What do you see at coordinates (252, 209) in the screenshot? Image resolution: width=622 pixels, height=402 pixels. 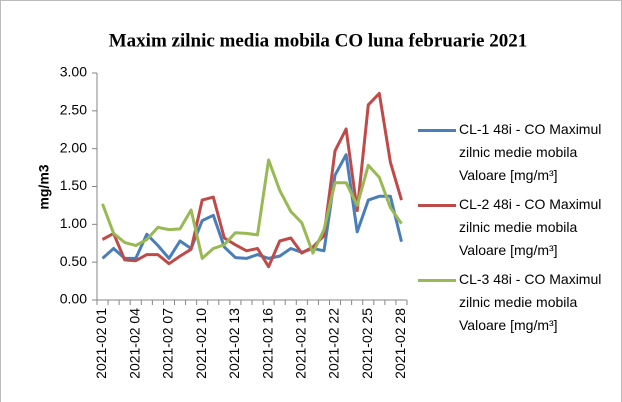 I see `series-line` at bounding box center [252, 209].